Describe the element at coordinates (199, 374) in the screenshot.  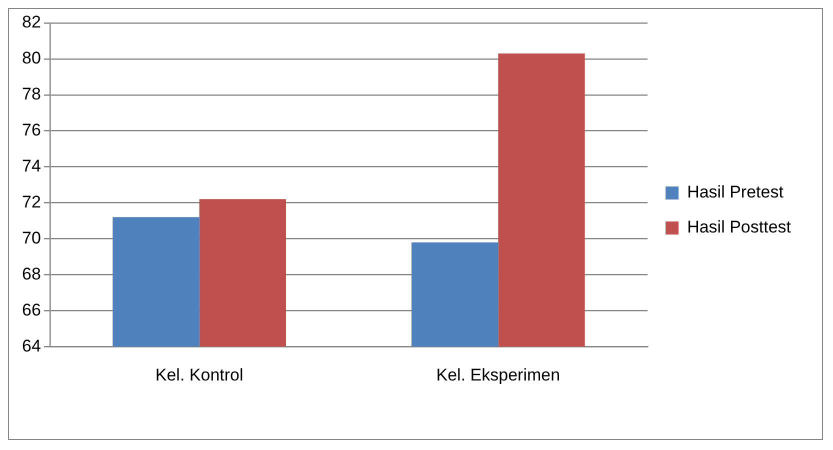
I see `x-tick-label: Kel. Kontrol` at that location.